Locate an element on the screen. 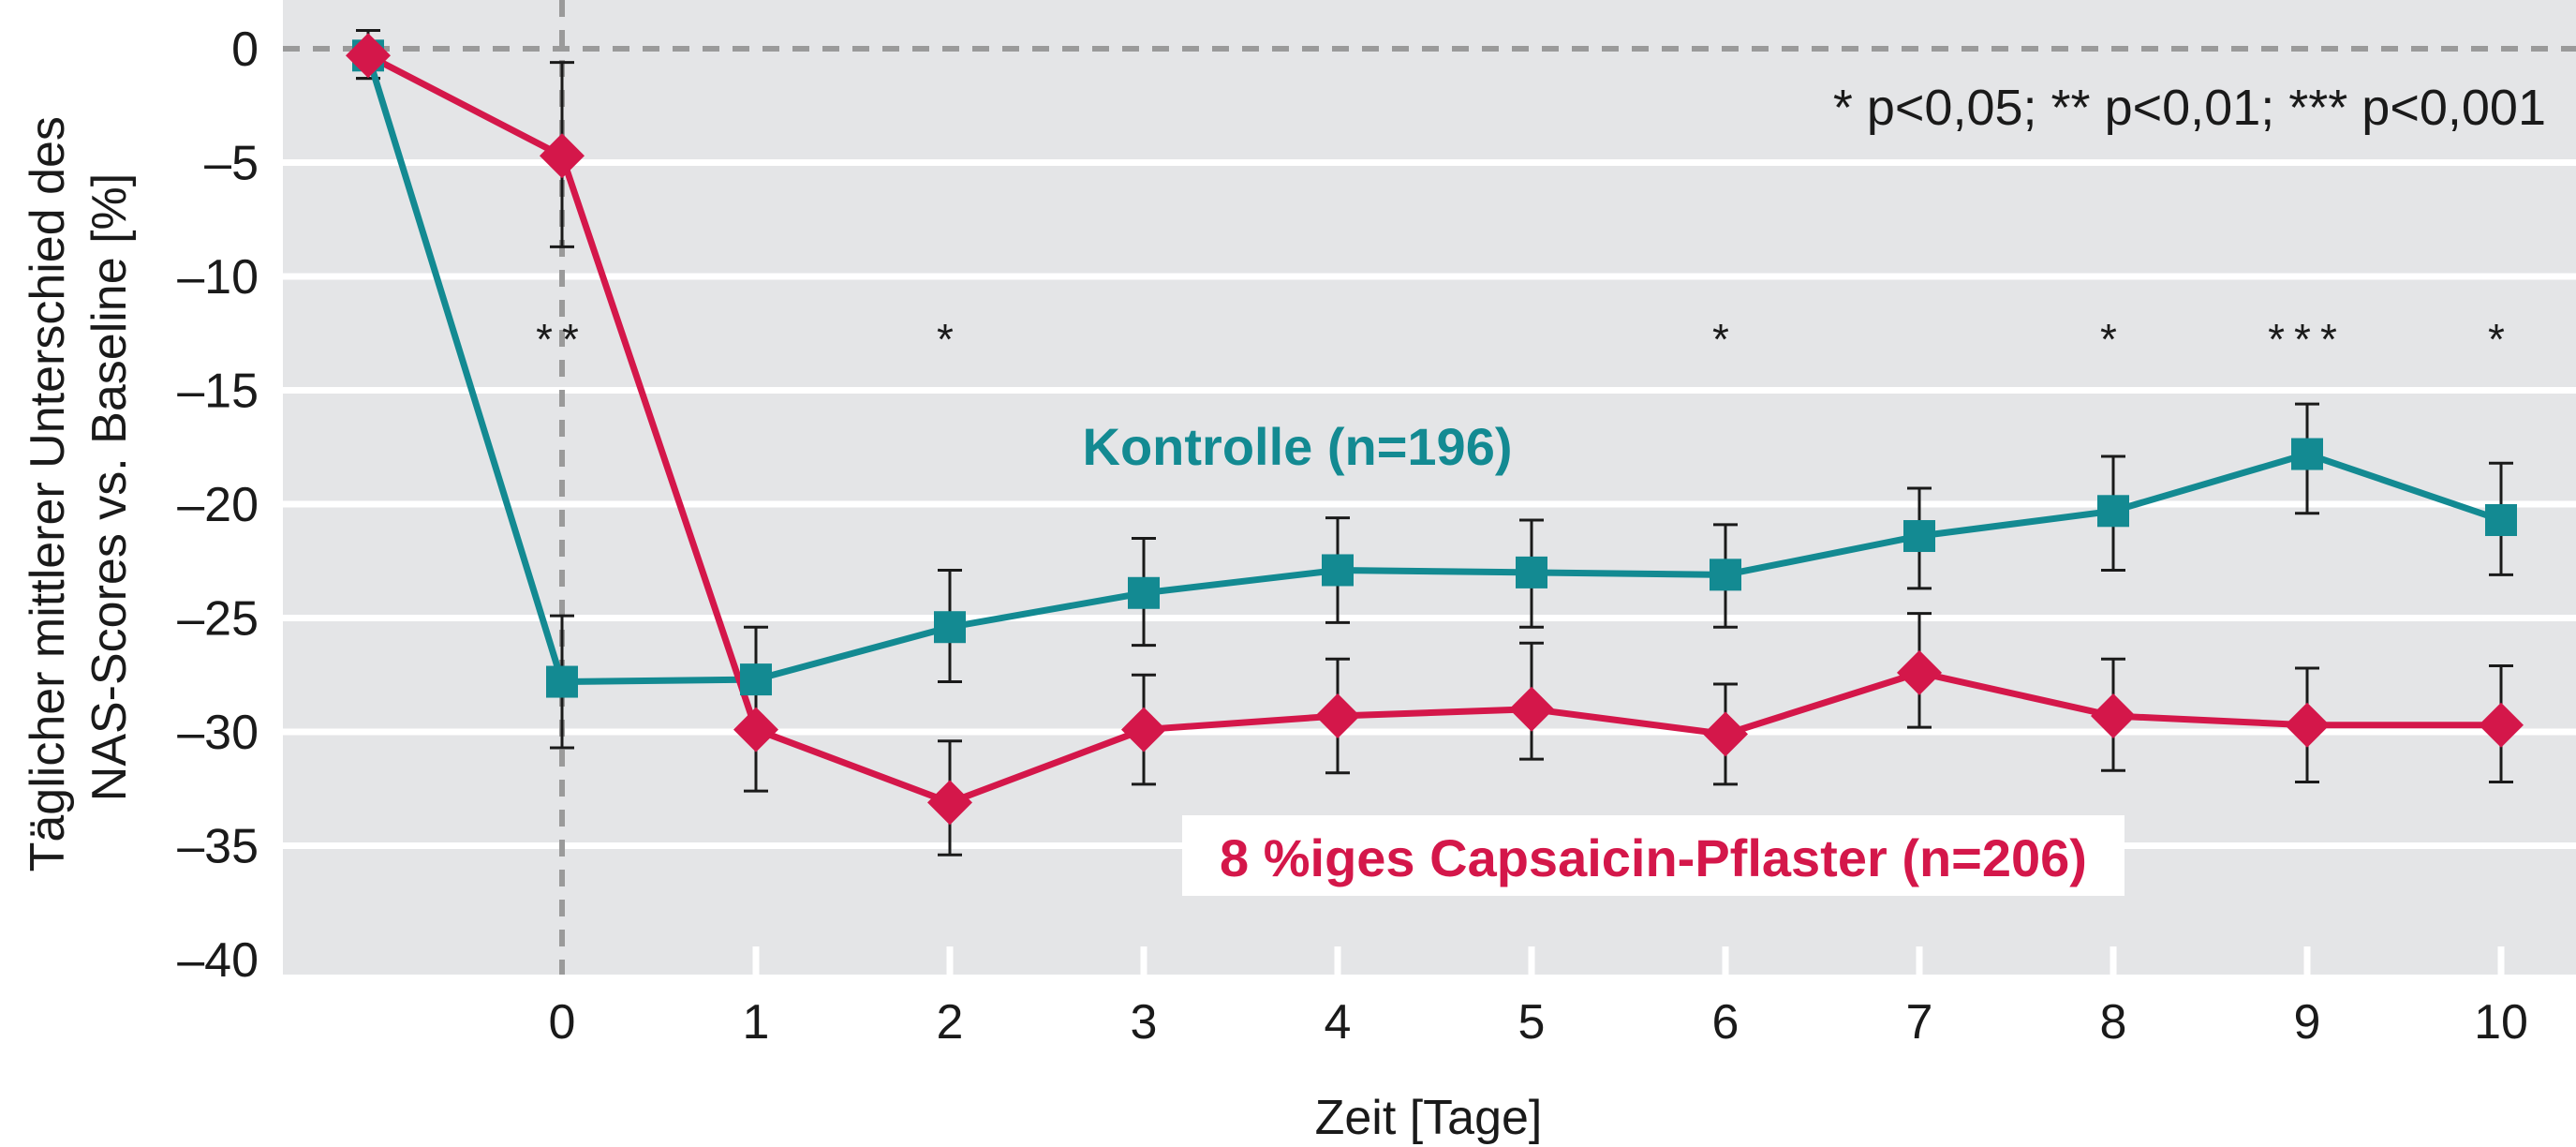 This screenshot has height=1147, width=2576. series-label-capsaicin-background is located at coordinates (1653, 856).